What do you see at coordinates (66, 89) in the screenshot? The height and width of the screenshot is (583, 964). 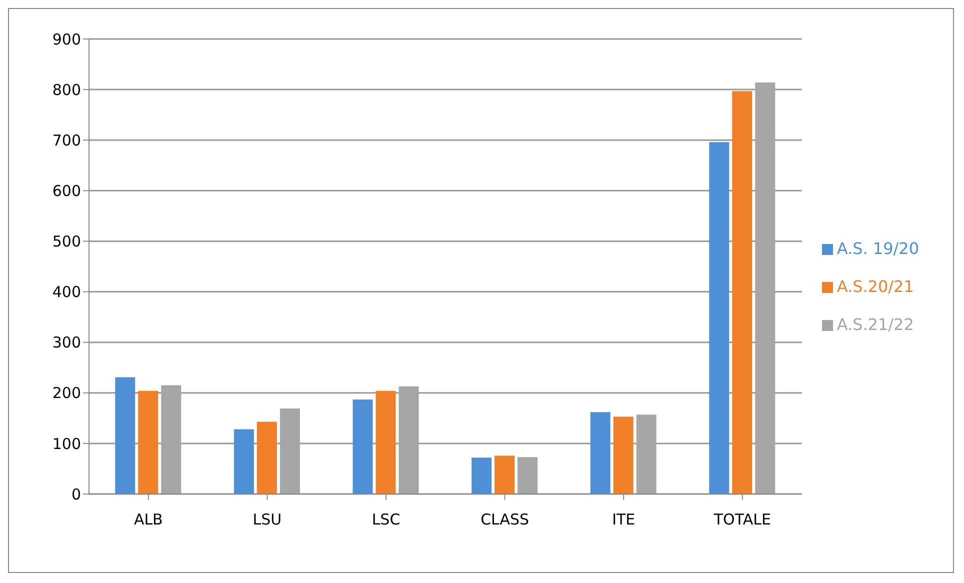 I see `y-tick-label: 800` at bounding box center [66, 89].